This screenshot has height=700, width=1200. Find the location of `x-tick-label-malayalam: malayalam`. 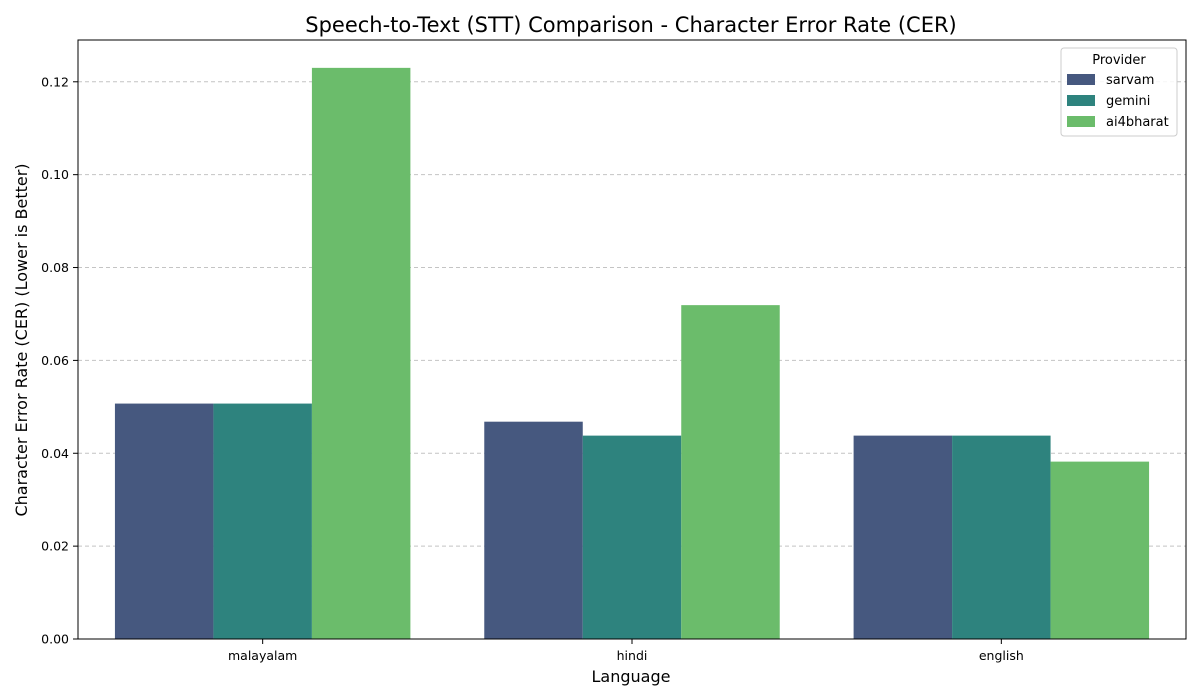

x-tick-label-malayalam: malayalam is located at coordinates (262, 655).